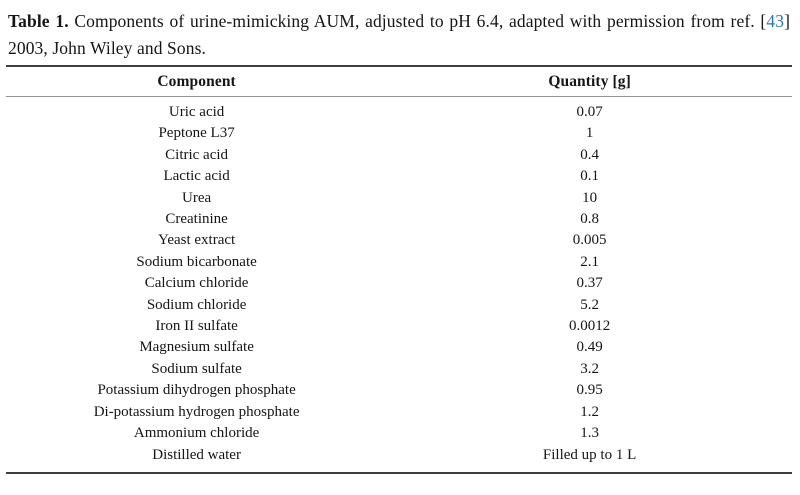  What do you see at coordinates (589, 176) in the screenshot?
I see `quantity-cell: 0.1` at bounding box center [589, 176].